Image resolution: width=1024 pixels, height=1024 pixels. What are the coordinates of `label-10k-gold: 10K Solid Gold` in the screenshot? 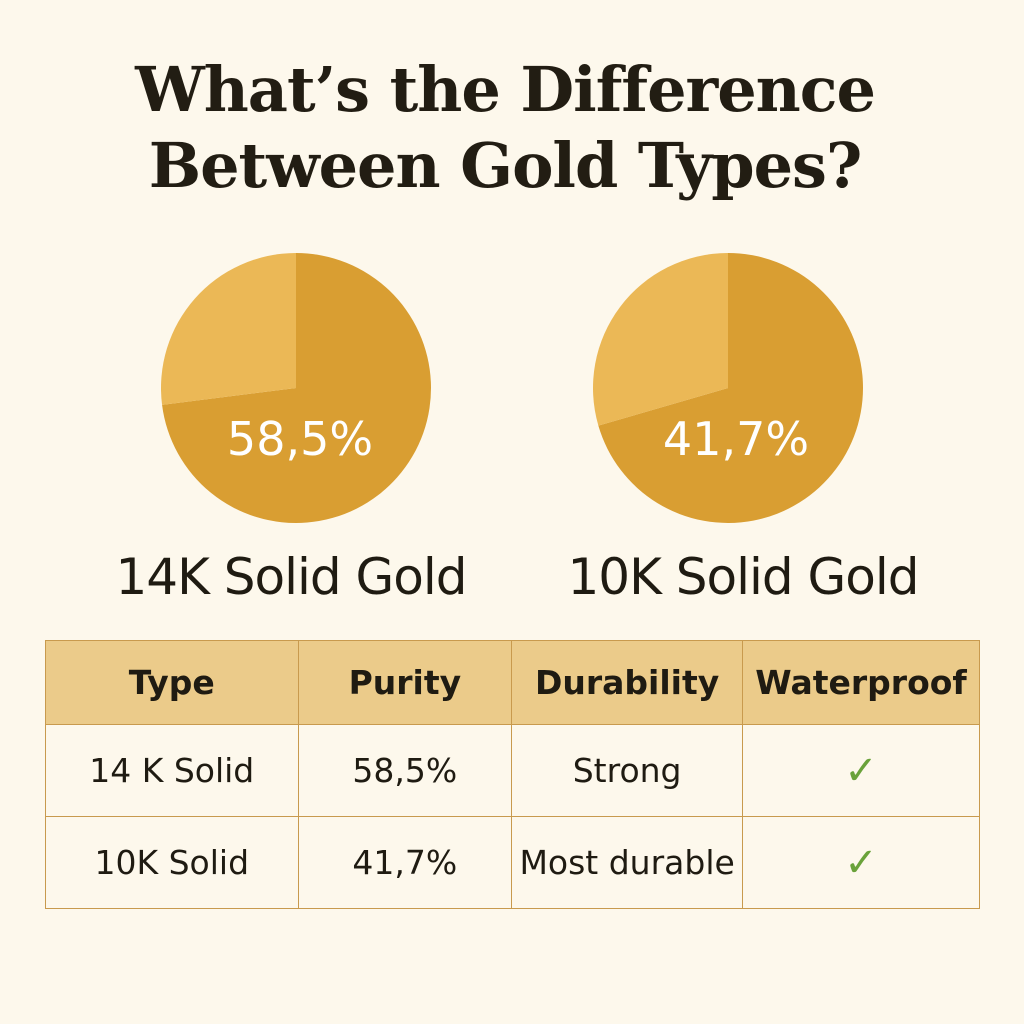 It's located at (743, 577).